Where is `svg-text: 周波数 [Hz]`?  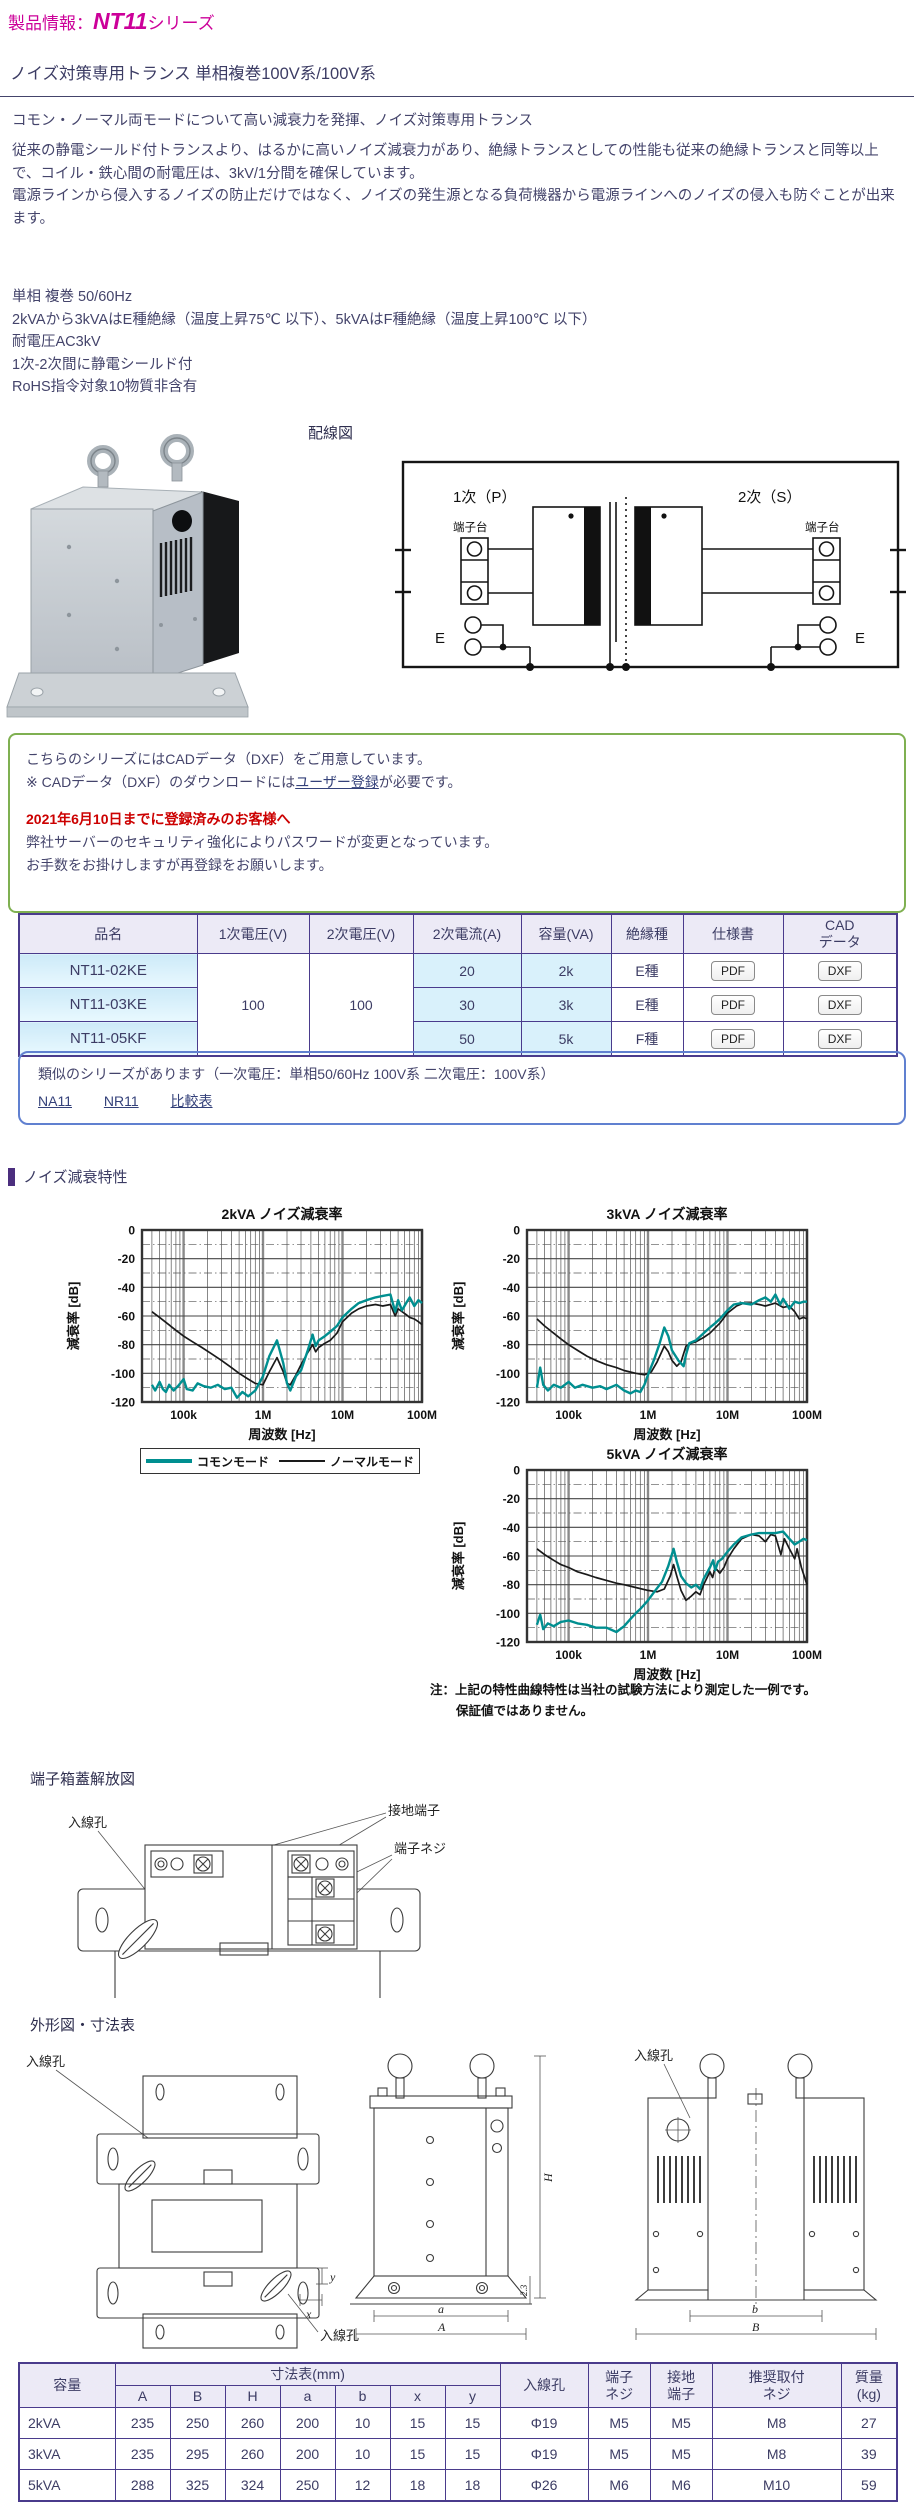 svg-text: 周波数 [Hz] is located at coordinates (666, 1674).